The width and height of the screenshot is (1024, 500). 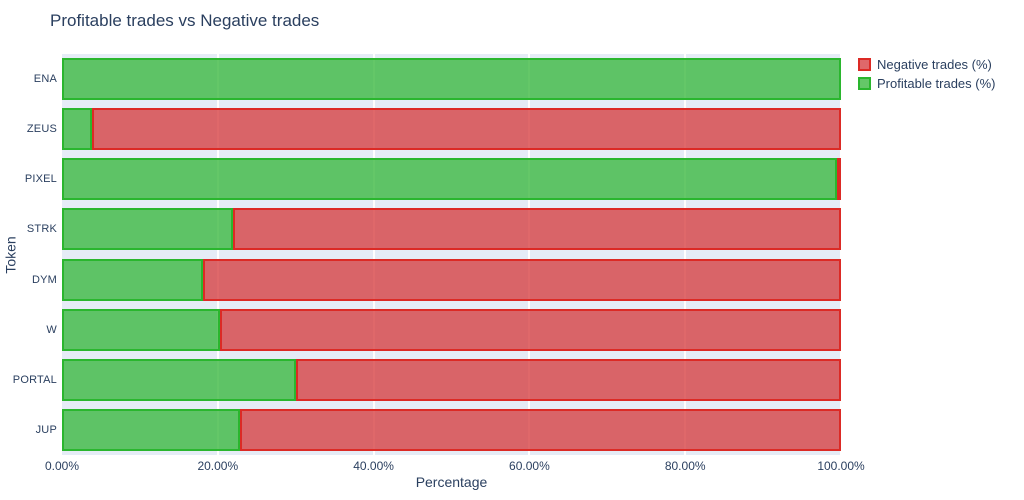 What do you see at coordinates (41, 129) in the screenshot?
I see `y-tick-label: ZEUS` at bounding box center [41, 129].